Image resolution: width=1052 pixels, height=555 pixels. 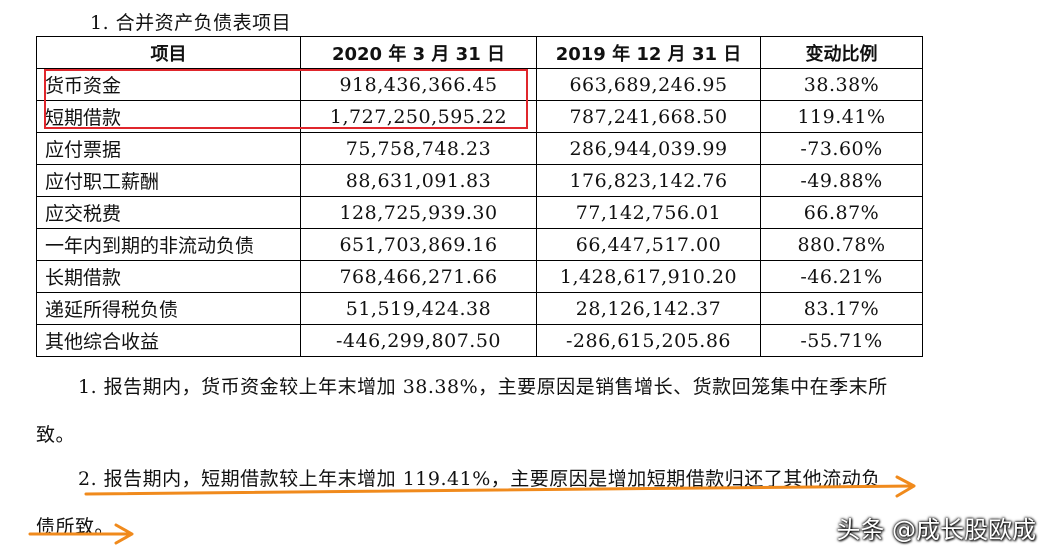 What do you see at coordinates (418, 116) in the screenshot?
I see `row-value-2020: 1,727,250,595.22` at bounding box center [418, 116].